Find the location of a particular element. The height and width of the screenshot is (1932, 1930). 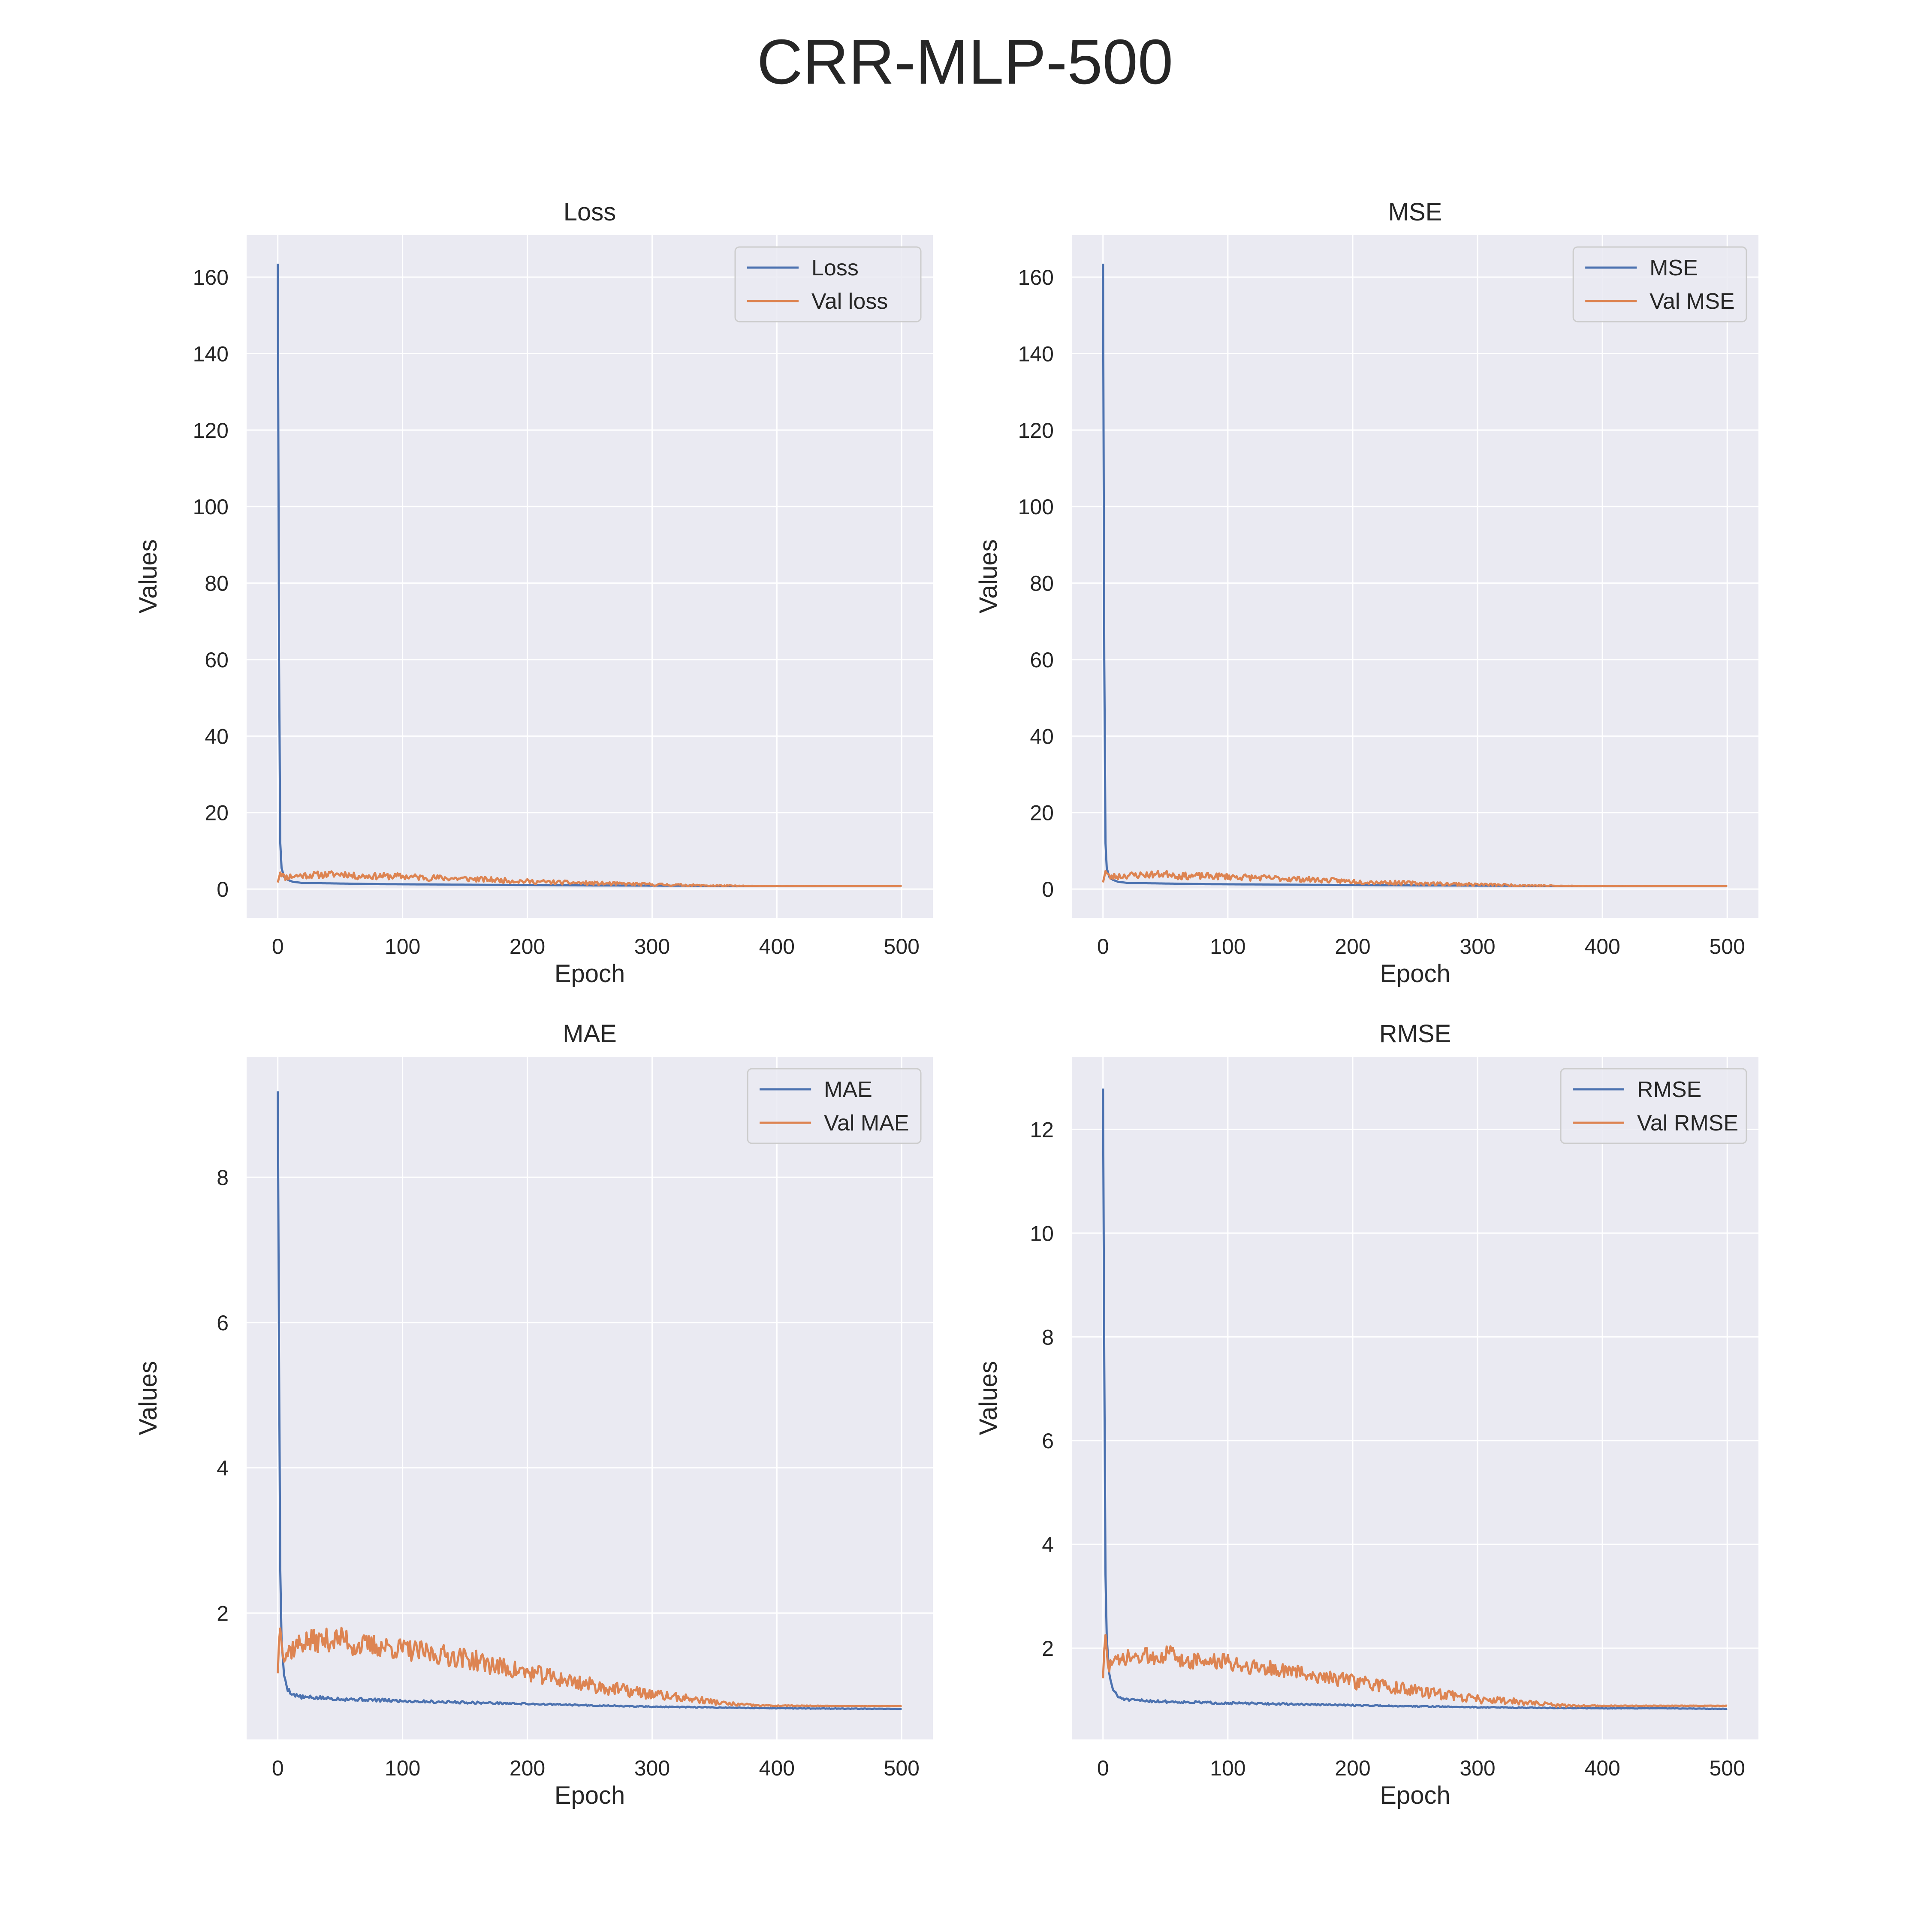

legend: RMSE Val RMSE is located at coordinates (1653, 1106).